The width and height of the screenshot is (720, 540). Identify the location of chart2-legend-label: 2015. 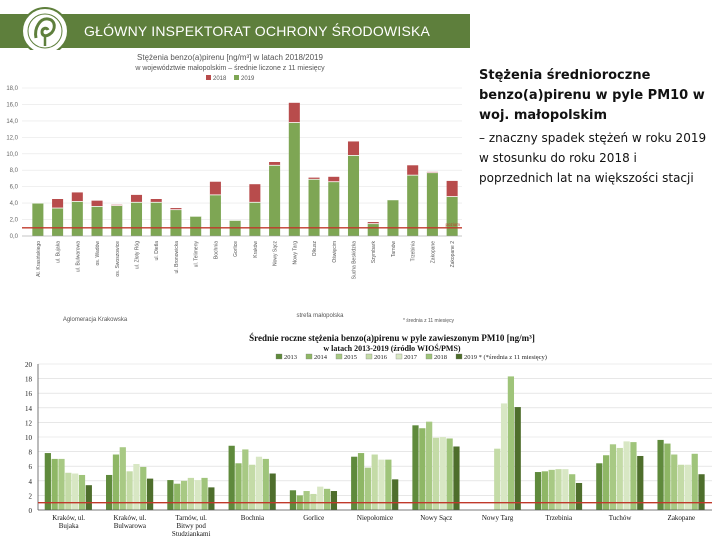
(350, 357).